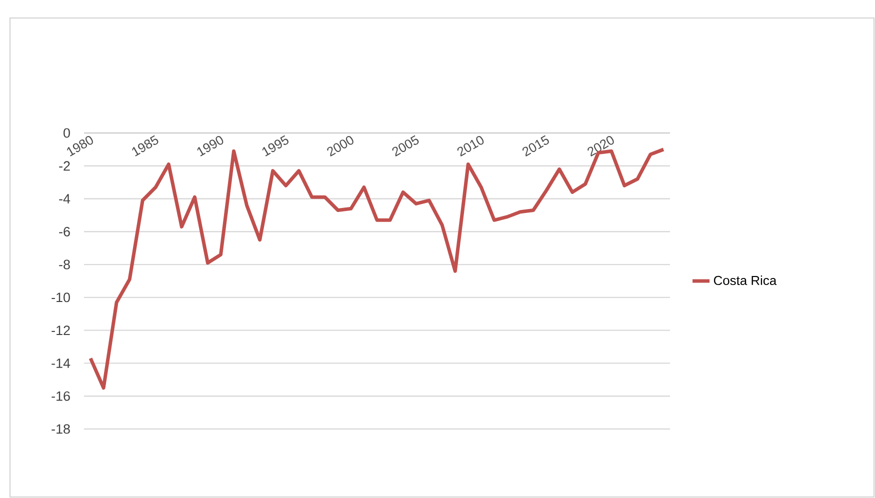 Image resolution: width=875 pixels, height=498 pixels. Describe the element at coordinates (61, 363) in the screenshot. I see `y-tick-label: -14` at that location.